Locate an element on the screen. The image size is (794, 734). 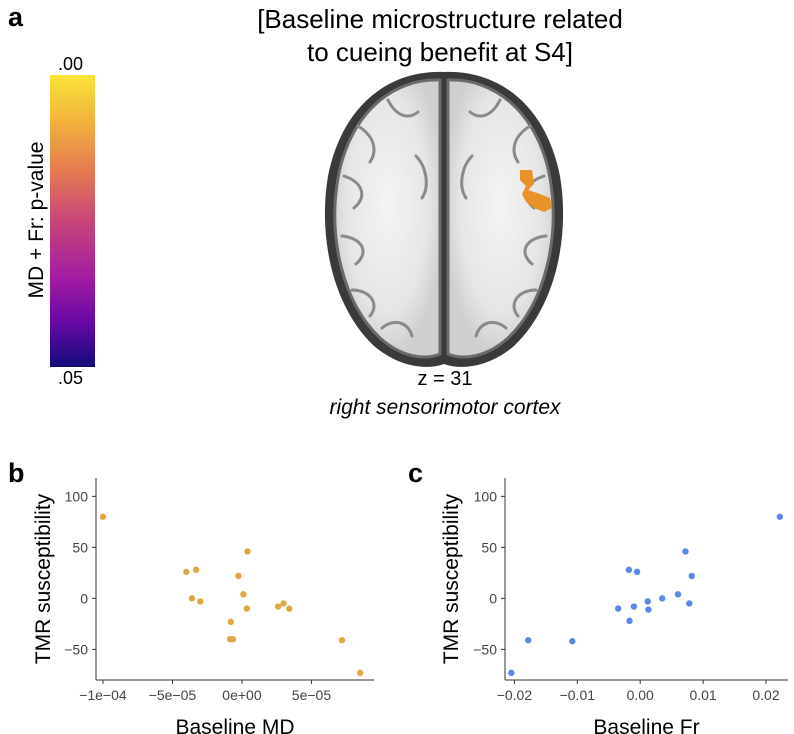
x-tick-label: −1e−04 is located at coordinates (103, 695).